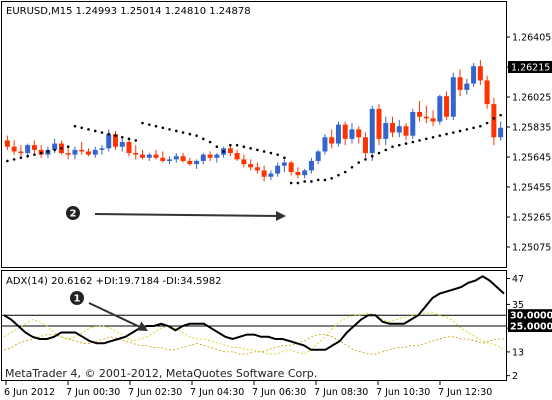 The width and height of the screenshot is (552, 400). What do you see at coordinates (29, 392) in the screenshot?
I see `time-tick-label: 6 Jun 2012` at bounding box center [29, 392].